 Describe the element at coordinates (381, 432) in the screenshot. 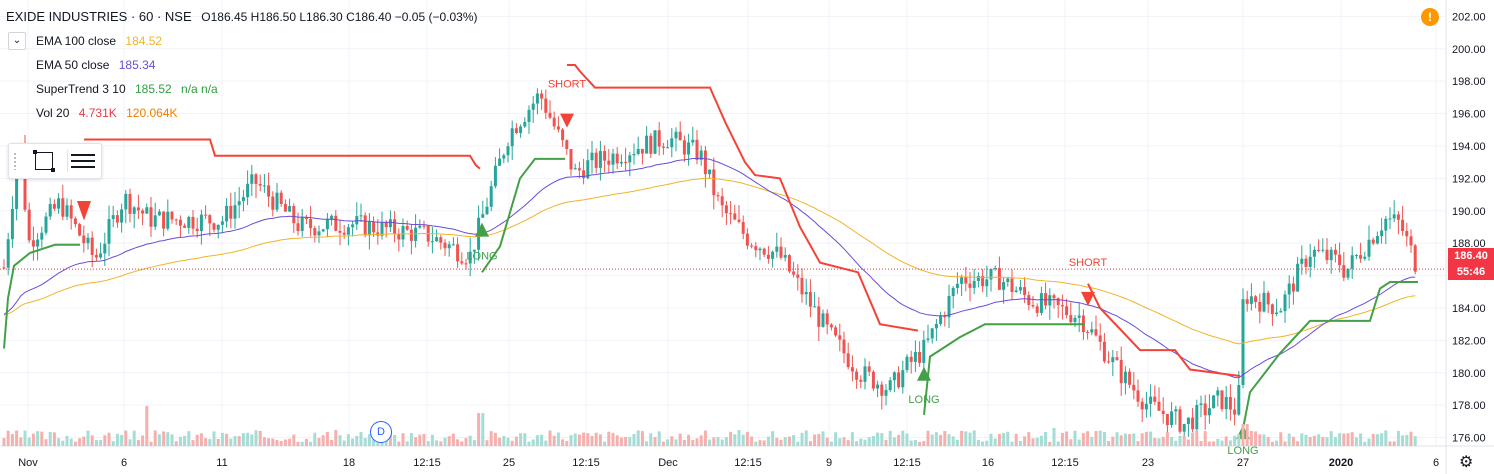

I see `dividend-marker: D` at that location.